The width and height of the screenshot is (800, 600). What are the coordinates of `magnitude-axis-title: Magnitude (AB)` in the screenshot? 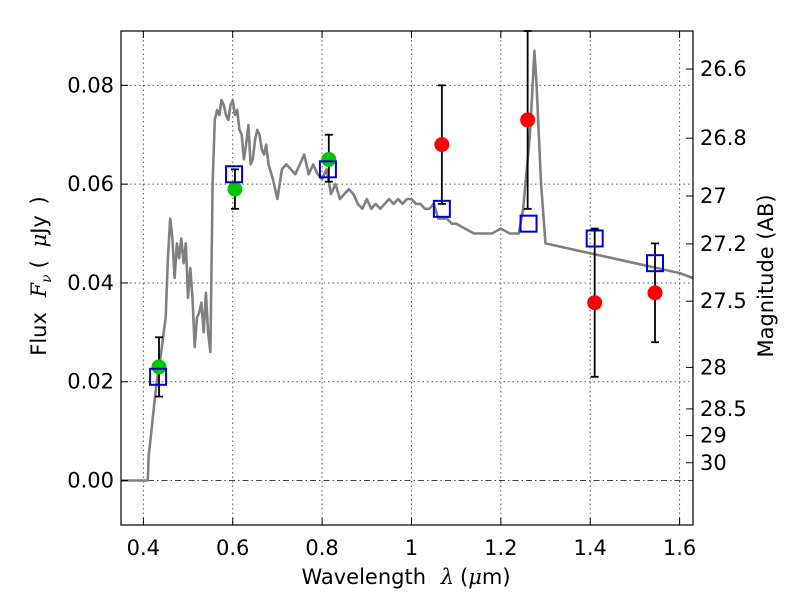 It's located at (766, 275).